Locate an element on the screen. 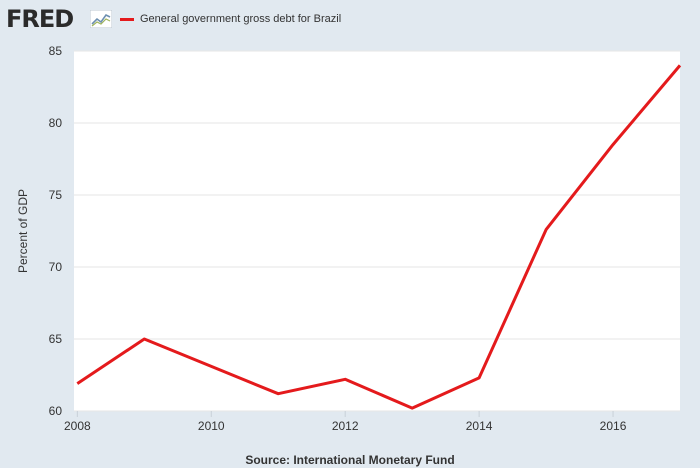 This screenshot has width=700, height=468. y-tick-label: 65 is located at coordinates (56, 339).